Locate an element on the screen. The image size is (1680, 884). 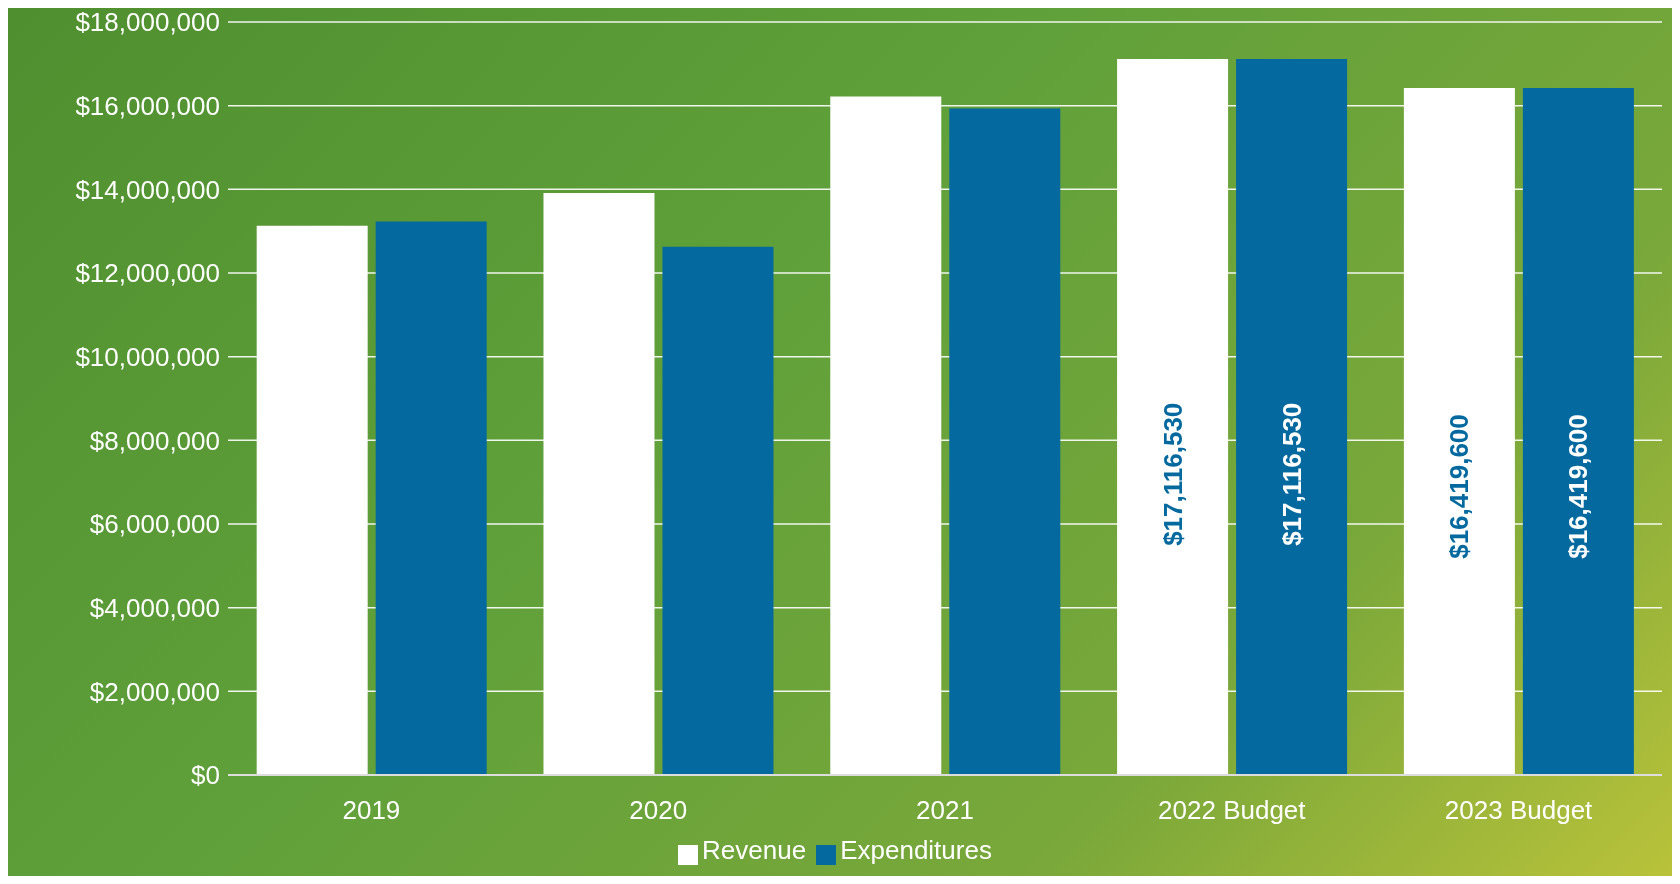
x-tick-label: 2020 is located at coordinates (658, 810).